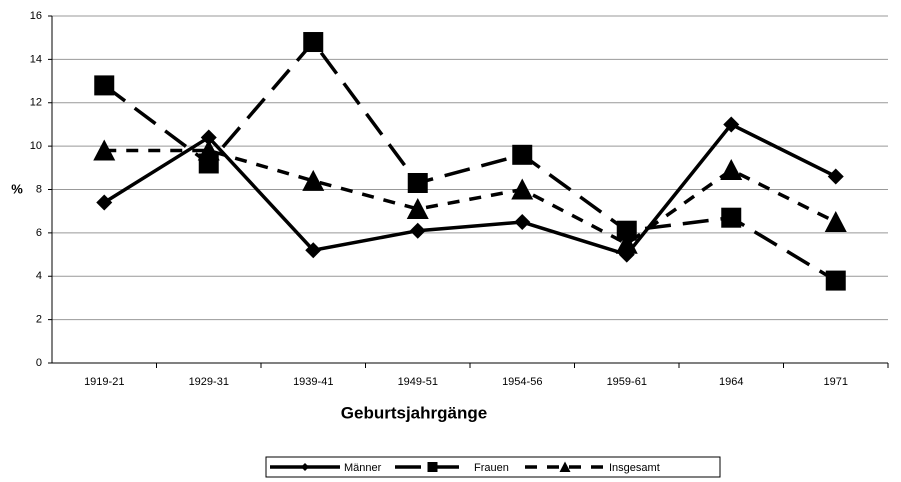 This screenshot has height=482, width=901. Describe the element at coordinates (39, 276) in the screenshot. I see `y-tick-label: 4` at that location.